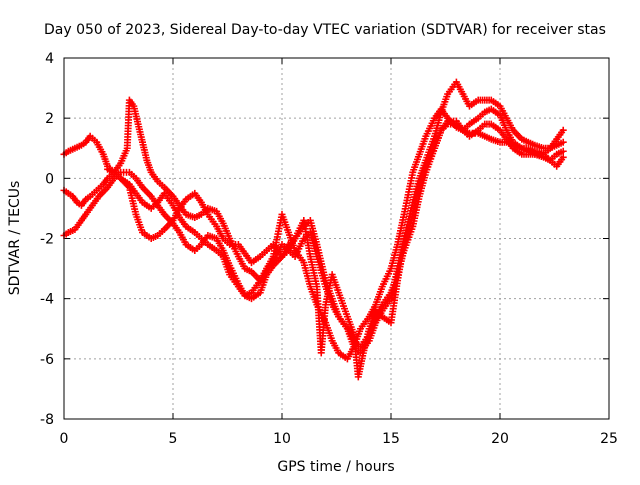 This screenshot has width=640, height=485. What do you see at coordinates (64, 439) in the screenshot?
I see `x-tick-label: 0` at bounding box center [64, 439].